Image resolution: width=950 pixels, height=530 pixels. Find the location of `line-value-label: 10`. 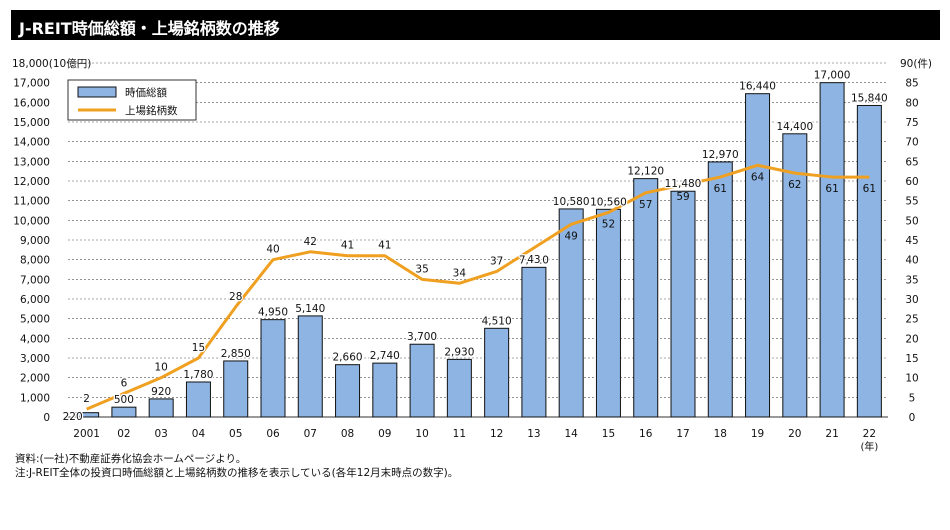

line-value-label: 10 is located at coordinates (160, 368).